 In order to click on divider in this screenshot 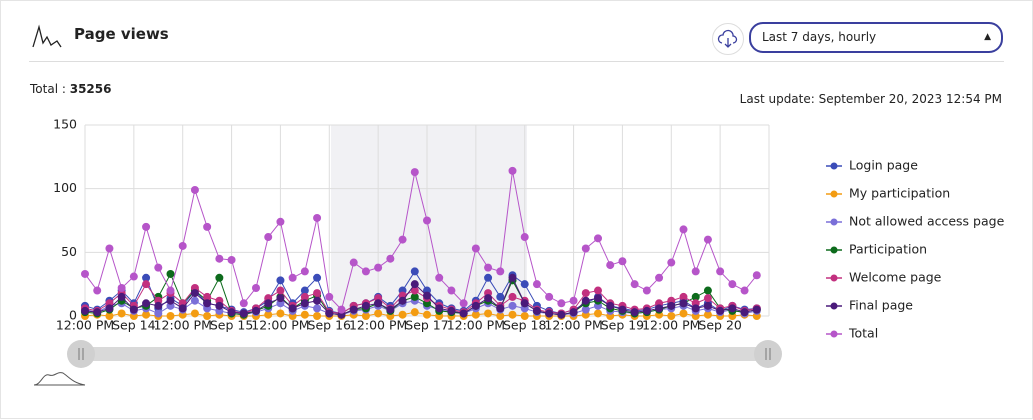, I will do `click(516, 61)`.